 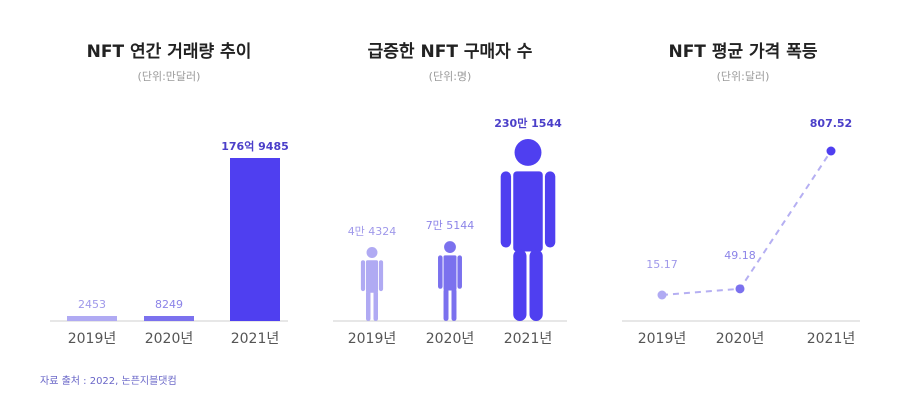 What do you see at coordinates (662, 339) in the screenshot?
I see `chart3-year-label: 2019년` at bounding box center [662, 339].